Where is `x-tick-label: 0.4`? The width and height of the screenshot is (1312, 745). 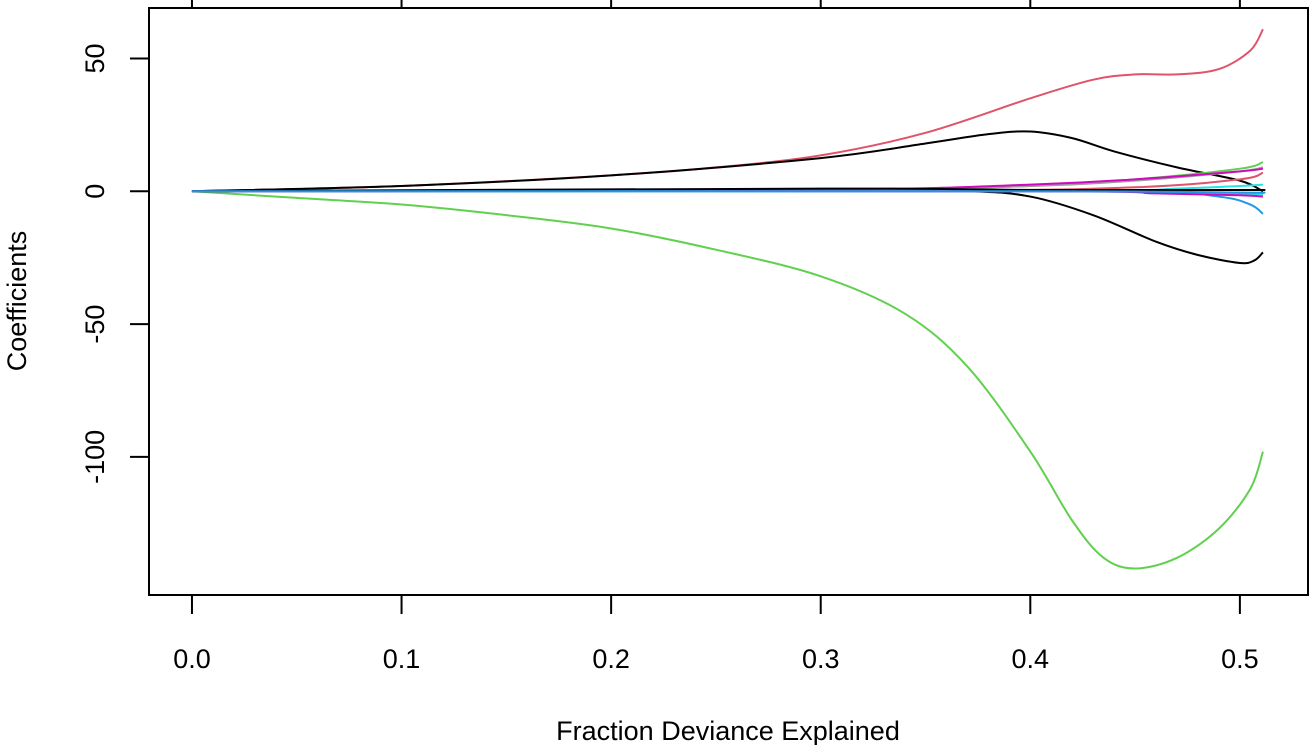 x-tick-label: 0.4 is located at coordinates (1031, 659).